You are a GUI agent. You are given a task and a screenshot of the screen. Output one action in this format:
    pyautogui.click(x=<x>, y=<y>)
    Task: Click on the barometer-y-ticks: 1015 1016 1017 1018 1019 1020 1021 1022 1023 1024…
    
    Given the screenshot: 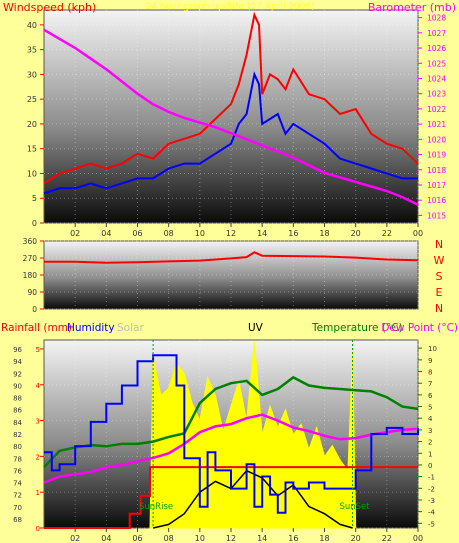 What is the action you would take?
    pyautogui.click(x=432, y=117)
    